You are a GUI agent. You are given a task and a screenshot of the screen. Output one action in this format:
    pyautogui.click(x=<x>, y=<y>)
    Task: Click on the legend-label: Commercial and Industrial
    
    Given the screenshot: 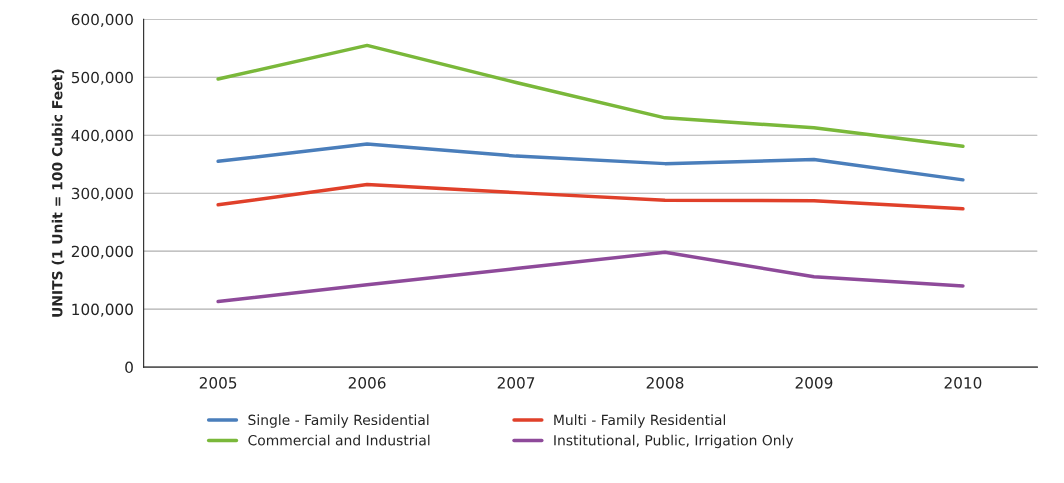 What is the action you would take?
    pyautogui.click(x=339, y=440)
    